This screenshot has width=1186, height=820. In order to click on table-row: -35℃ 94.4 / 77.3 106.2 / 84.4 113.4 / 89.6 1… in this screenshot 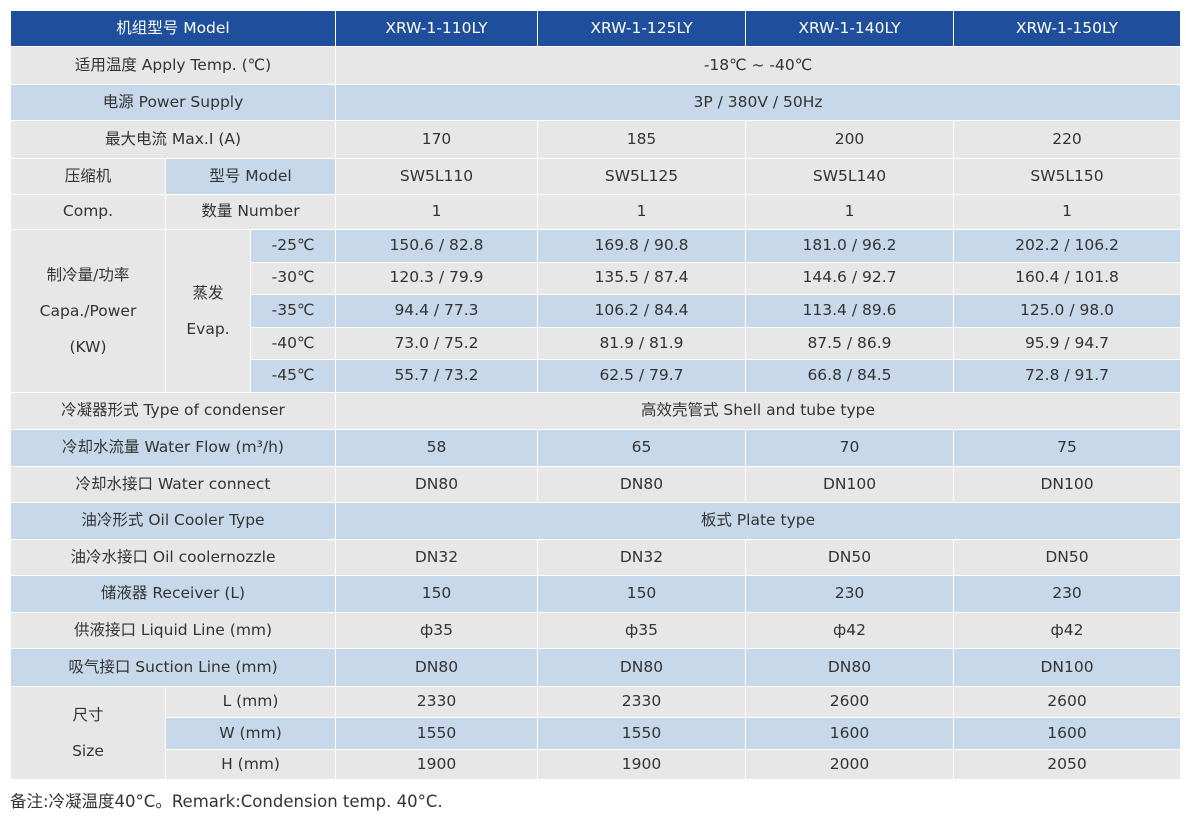, I will do `click(596, 311)`.